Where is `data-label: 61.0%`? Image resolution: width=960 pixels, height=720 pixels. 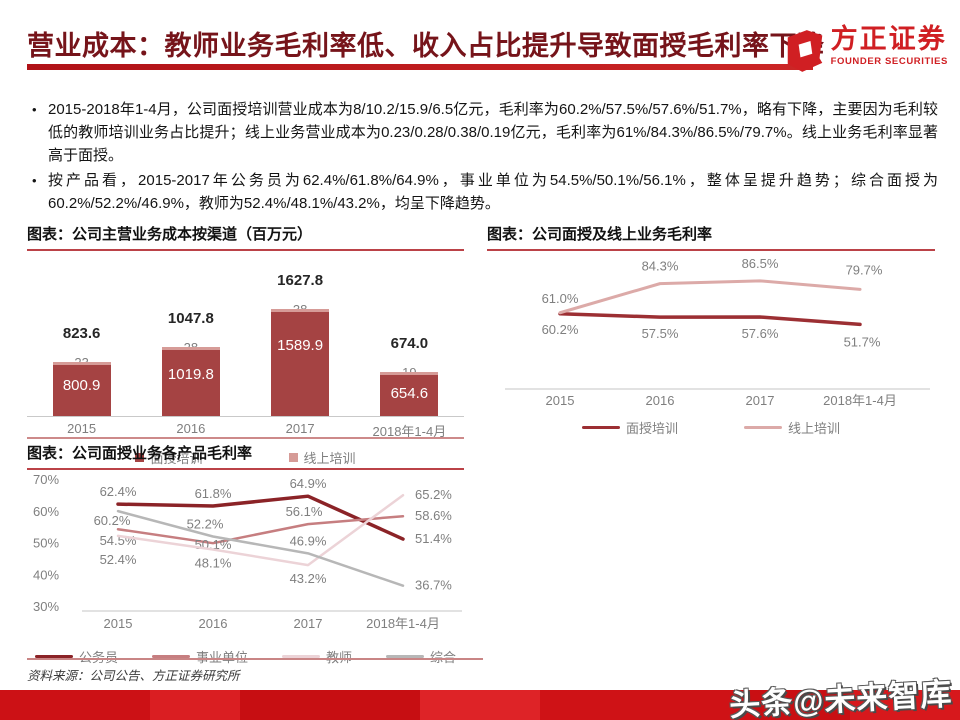 data-label: 61.0% is located at coordinates (560, 298).